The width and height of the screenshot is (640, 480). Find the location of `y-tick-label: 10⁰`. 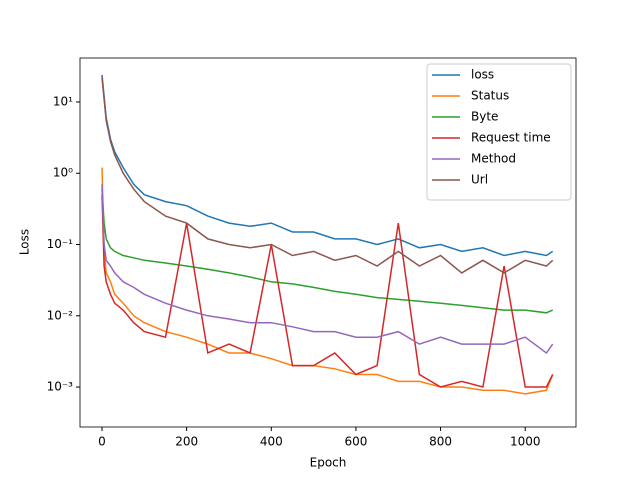

y-tick-label: 10⁰ is located at coordinates (63, 173).